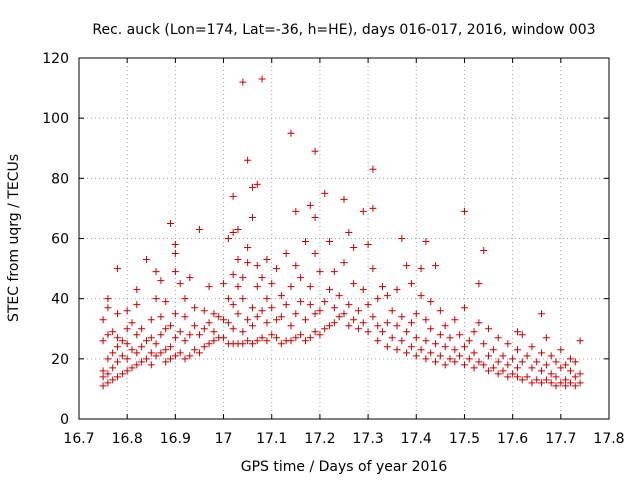  Describe the element at coordinates (127, 439) in the screenshot. I see `x-tick-label: 16.8` at that location.